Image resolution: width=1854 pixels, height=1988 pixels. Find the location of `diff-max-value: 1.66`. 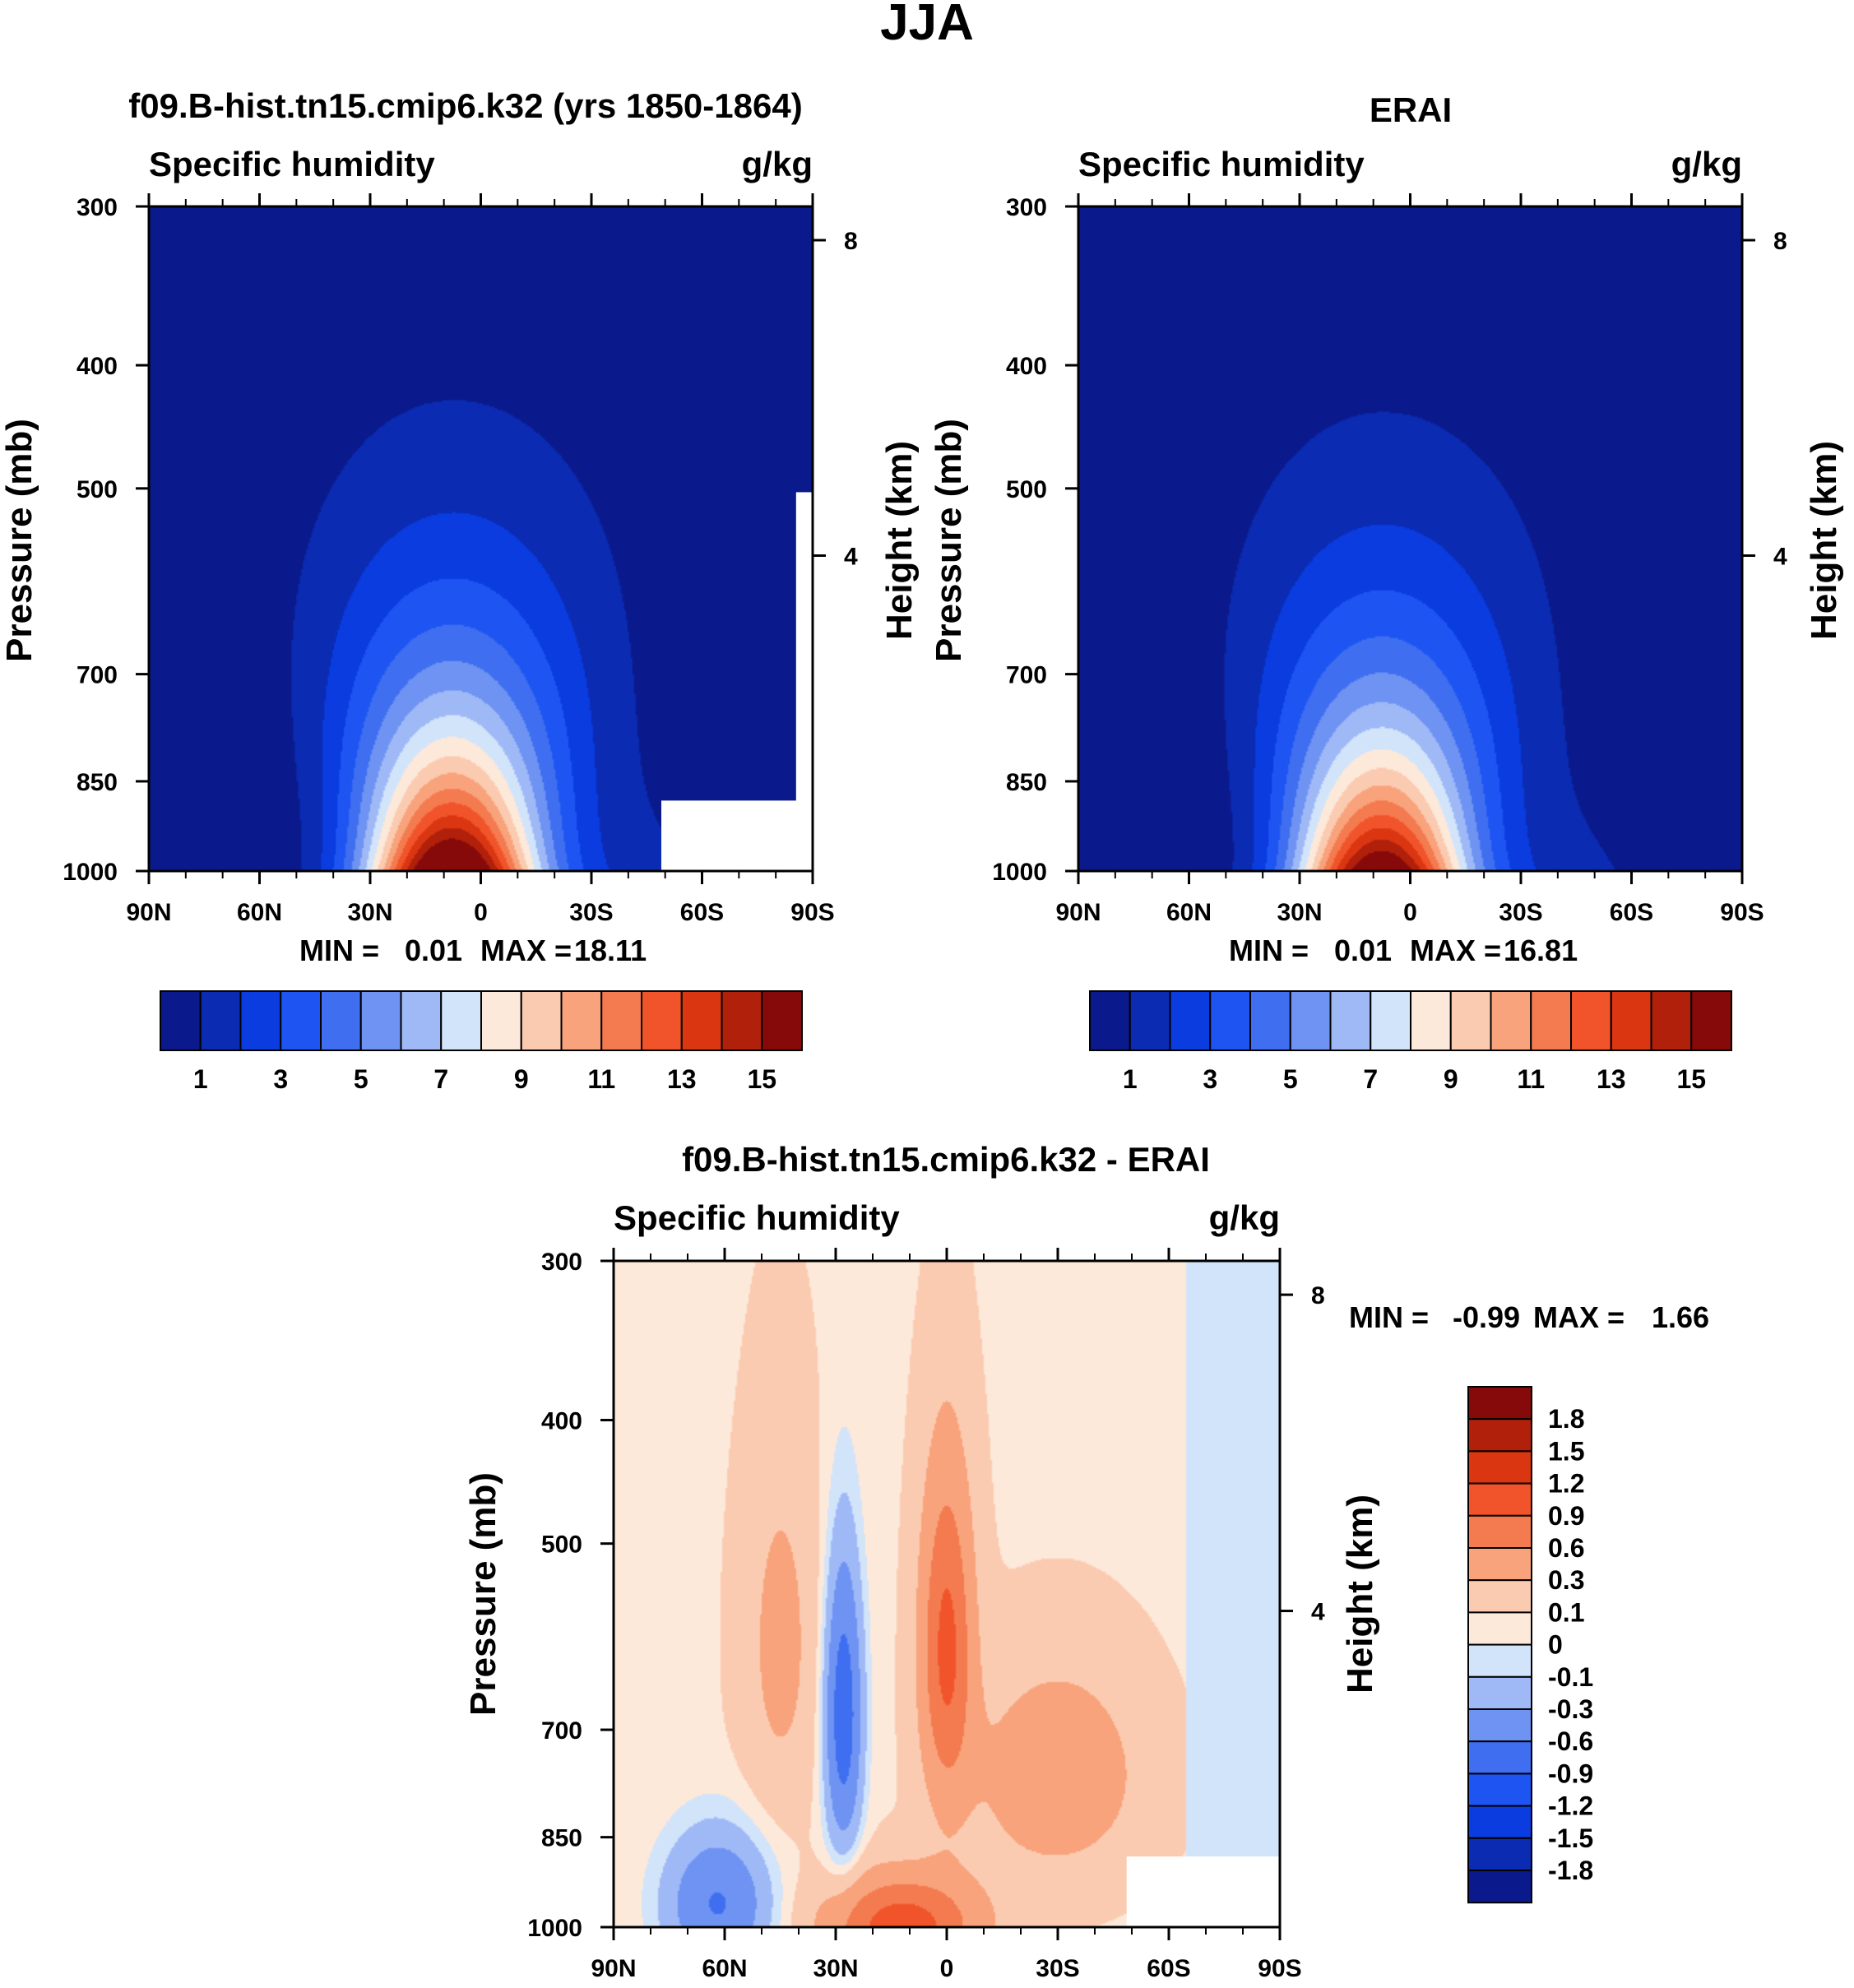

diff-max-value: 1.66 is located at coordinates (1680, 1317).